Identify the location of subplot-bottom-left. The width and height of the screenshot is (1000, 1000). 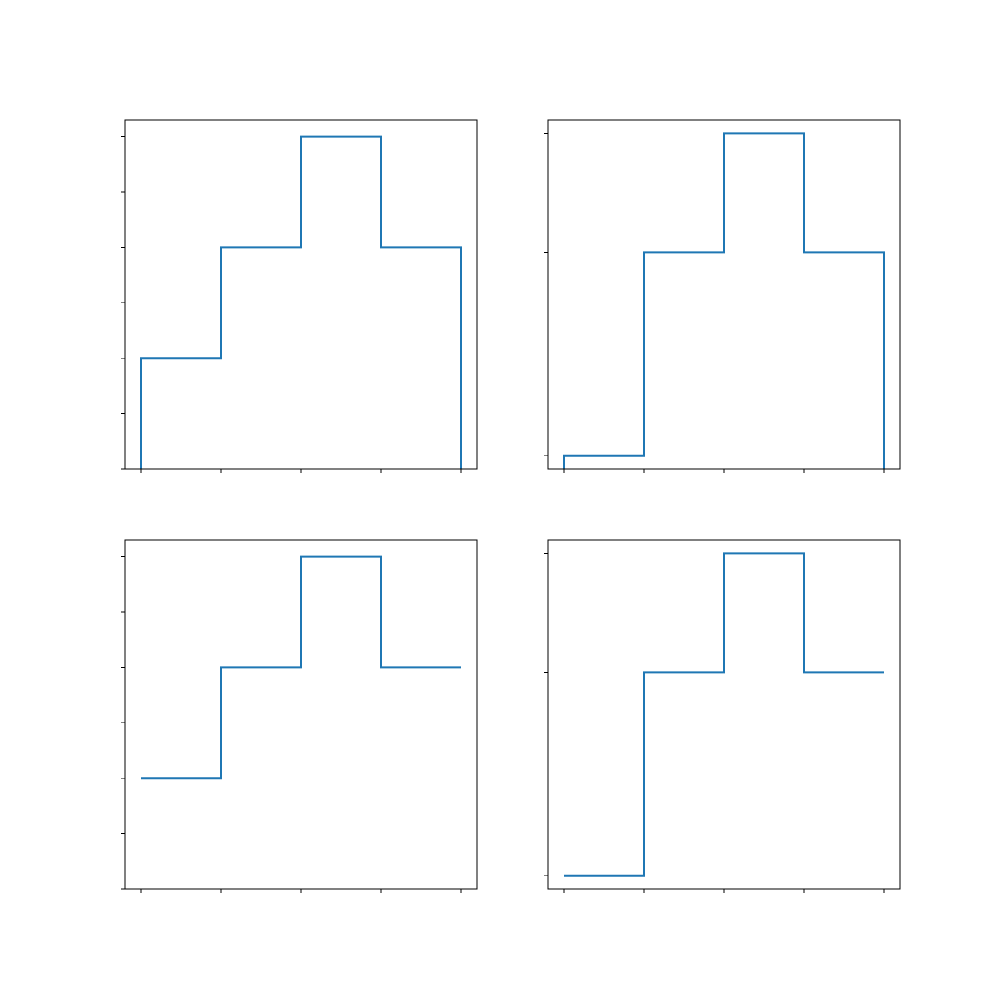
(299, 716).